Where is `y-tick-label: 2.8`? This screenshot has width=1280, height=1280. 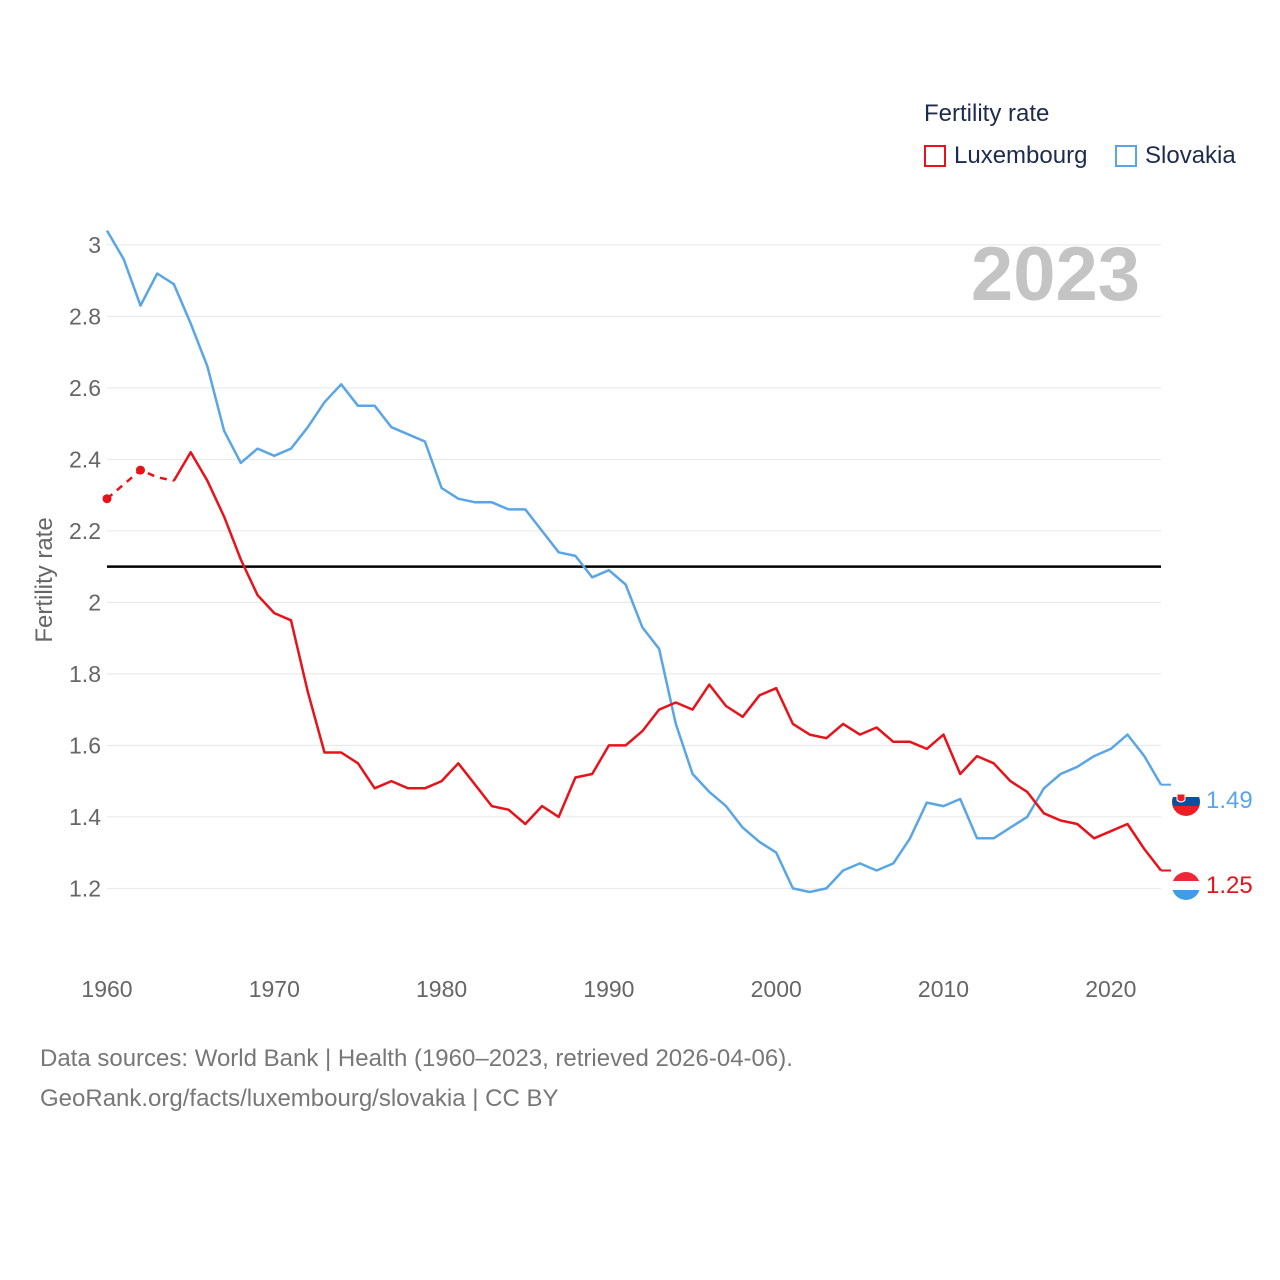
y-tick-label: 2.8 is located at coordinates (85, 316).